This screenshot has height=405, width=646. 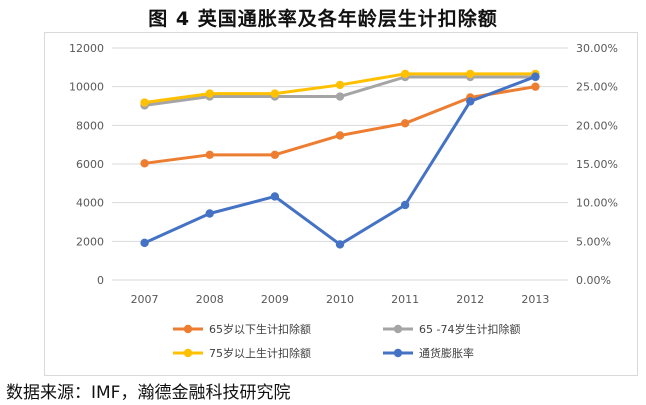 I want to click on legend-label: 通货膨胀率, so click(x=446, y=353).